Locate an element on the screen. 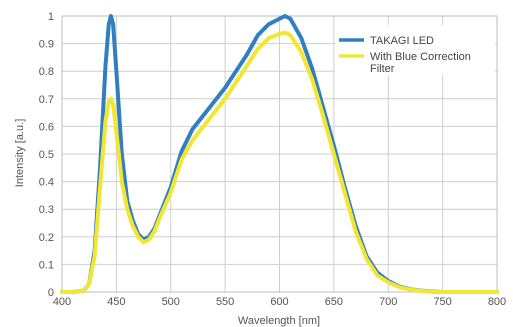  y-tick-label: 0.7 is located at coordinates (46, 100).